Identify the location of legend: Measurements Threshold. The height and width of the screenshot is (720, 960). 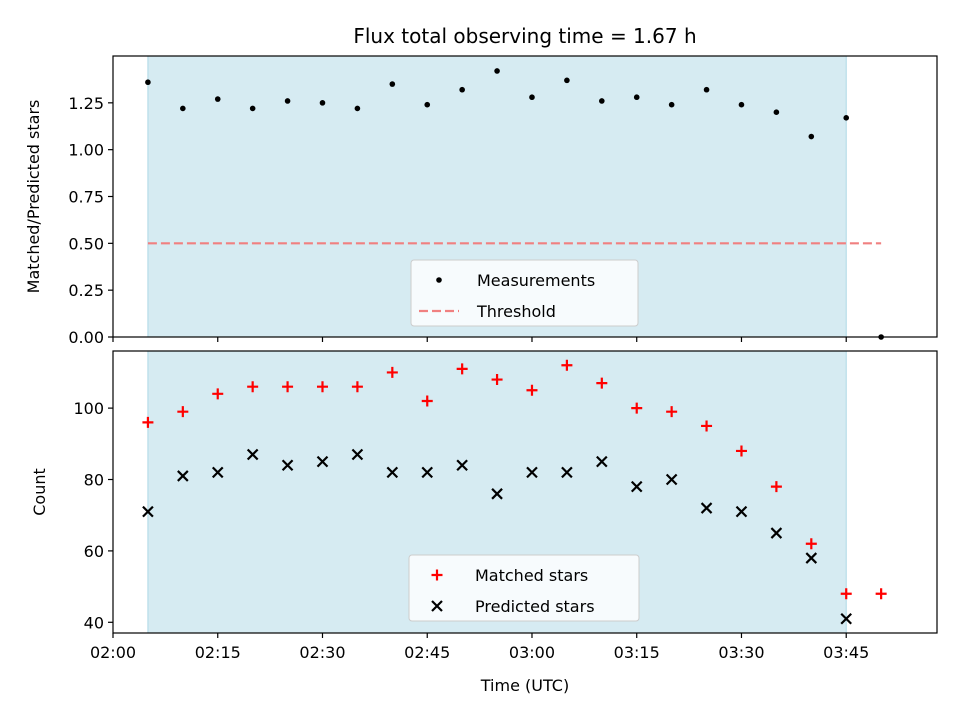
(524, 293).